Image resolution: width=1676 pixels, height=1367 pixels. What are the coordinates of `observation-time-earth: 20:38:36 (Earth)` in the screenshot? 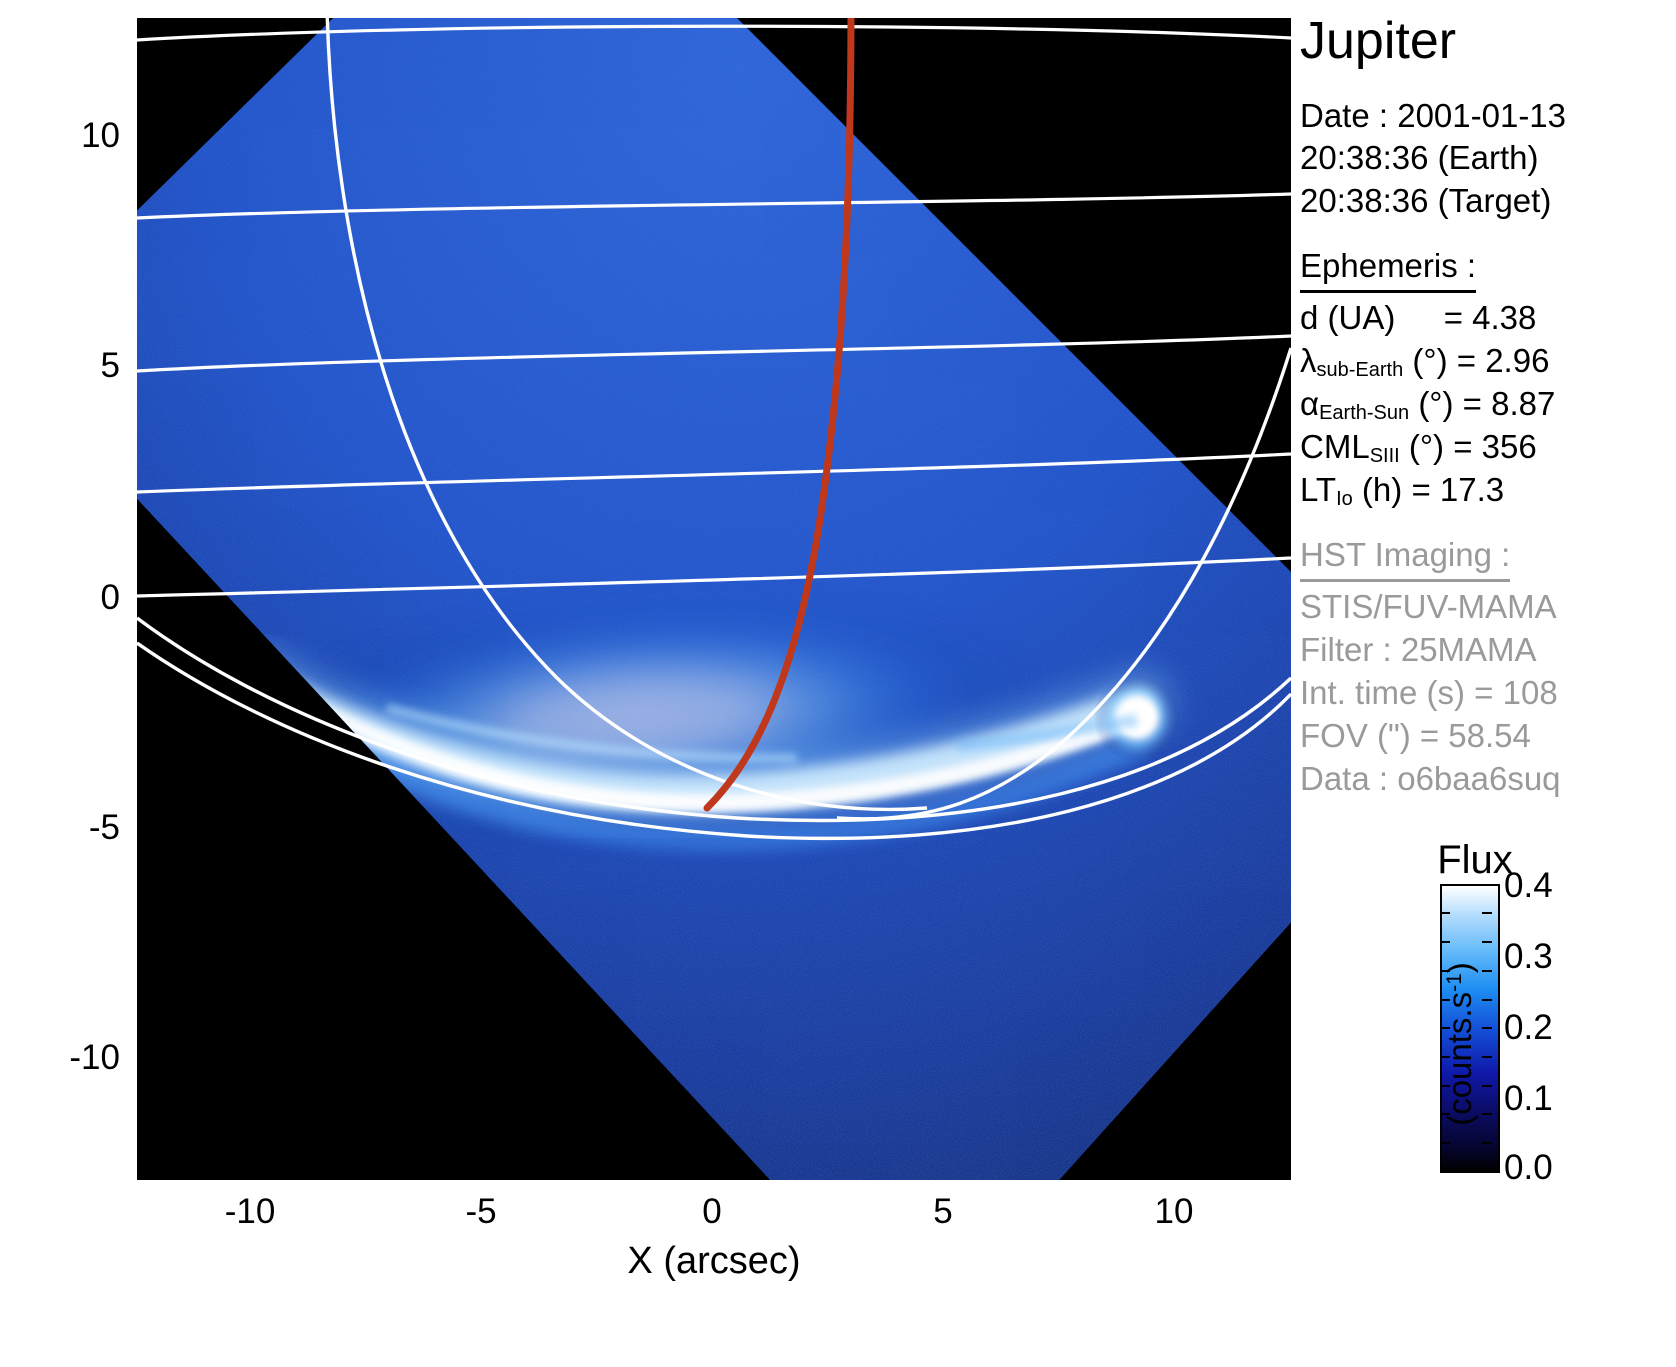 It's located at (1419, 158).